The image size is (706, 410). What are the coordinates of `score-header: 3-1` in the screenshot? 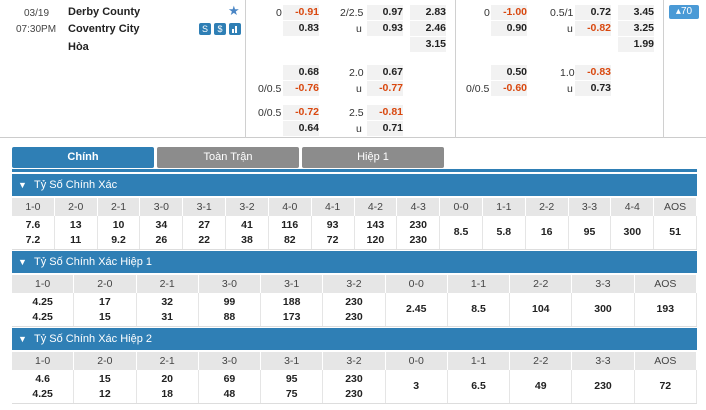 It's located at (292, 361).